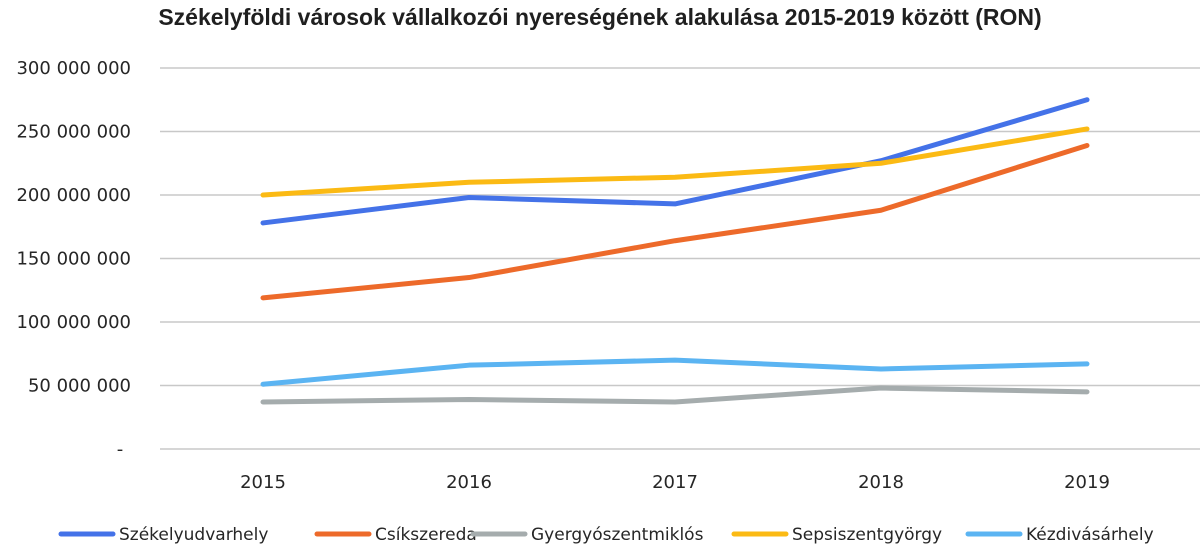  I want to click on x-axis-tick-labels: 2015 2016 2017 2018 2019, so click(675, 482).